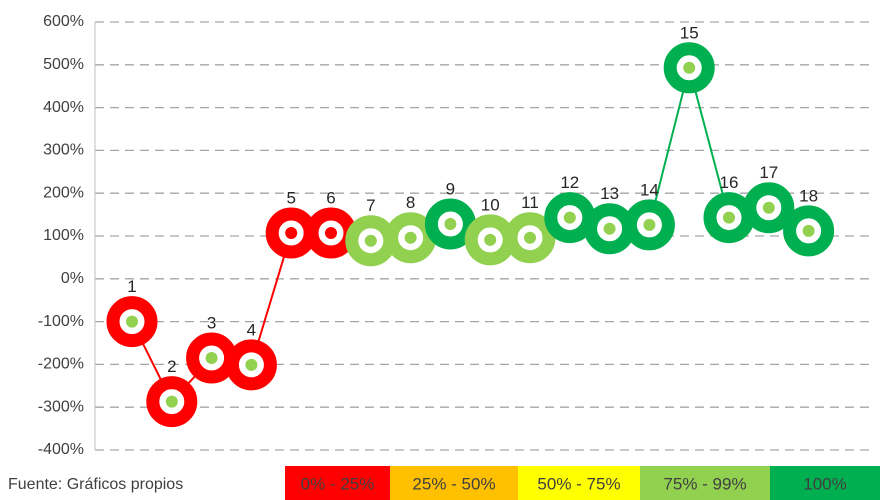  I want to click on point-label: 7, so click(370, 205).